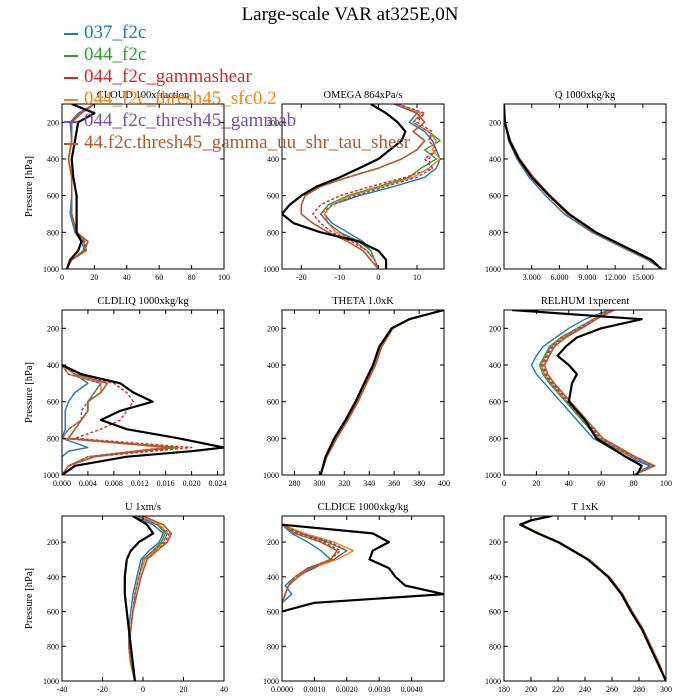  I want to click on legend-label: 044_f2c_gammashear, so click(168, 76).